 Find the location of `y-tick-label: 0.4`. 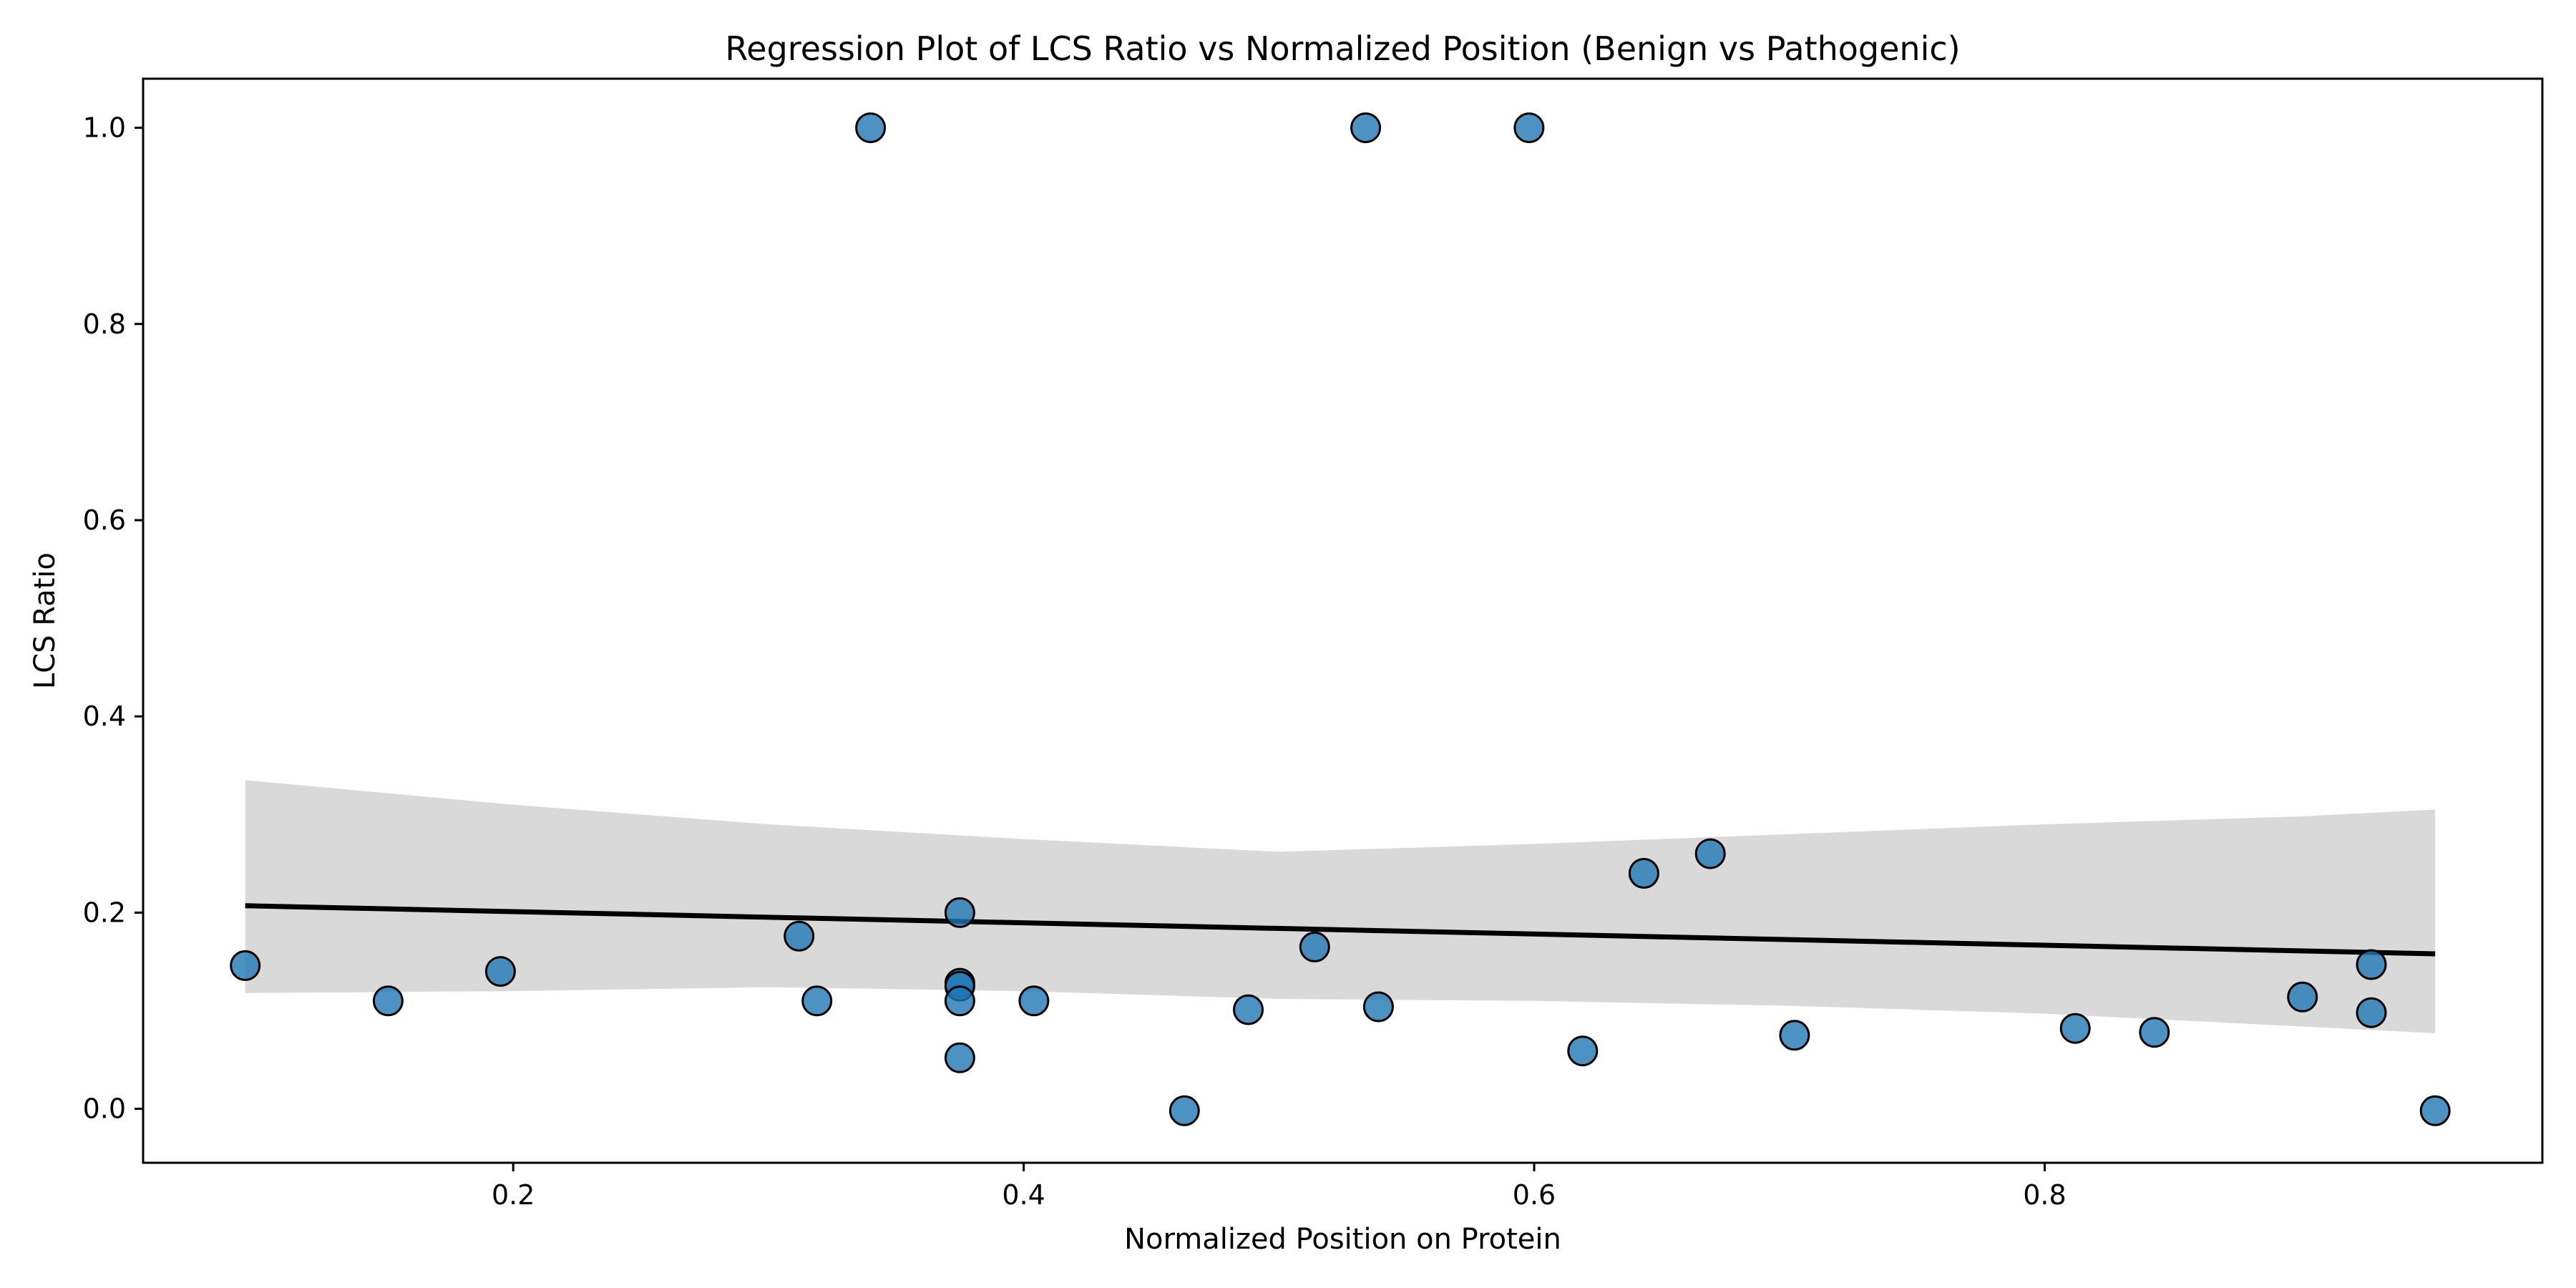

y-tick-label: 0.4 is located at coordinates (104, 716).